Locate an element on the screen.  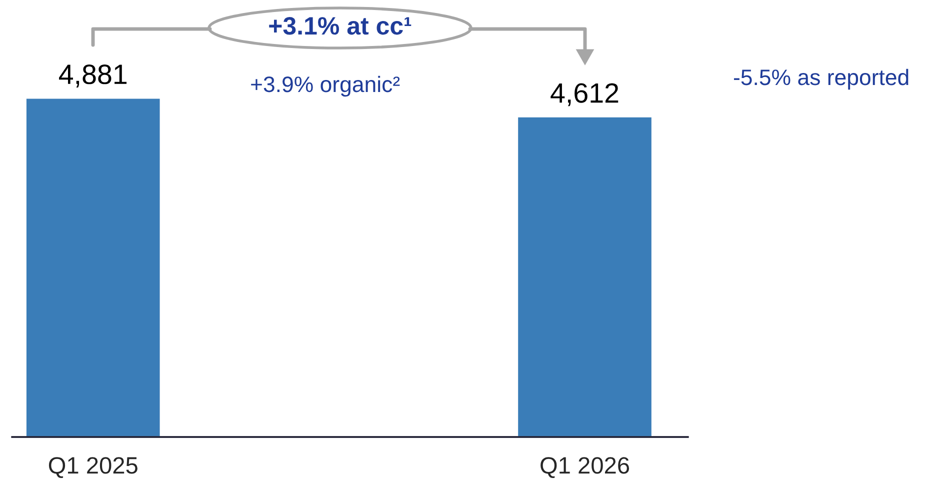
x-tick-label: Q1 2025 is located at coordinates (93, 467).